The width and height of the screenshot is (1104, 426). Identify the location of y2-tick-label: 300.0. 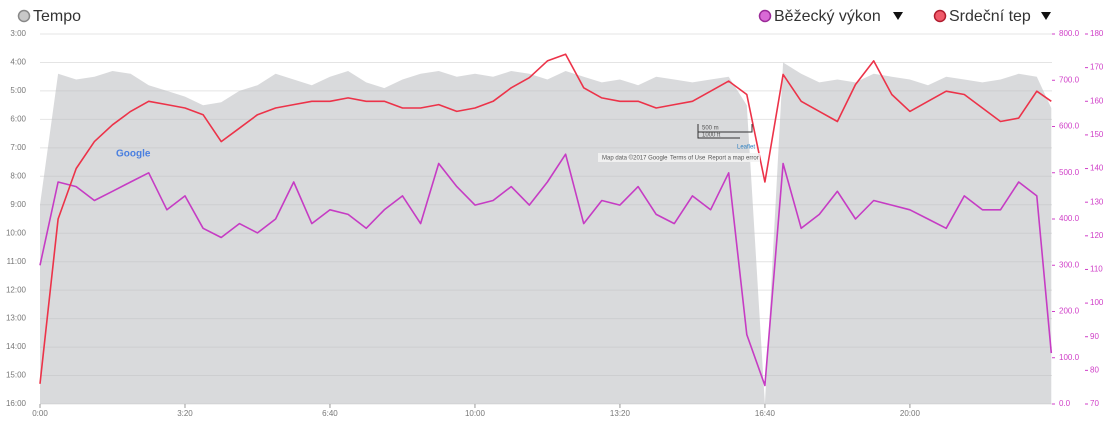
(1069, 264).